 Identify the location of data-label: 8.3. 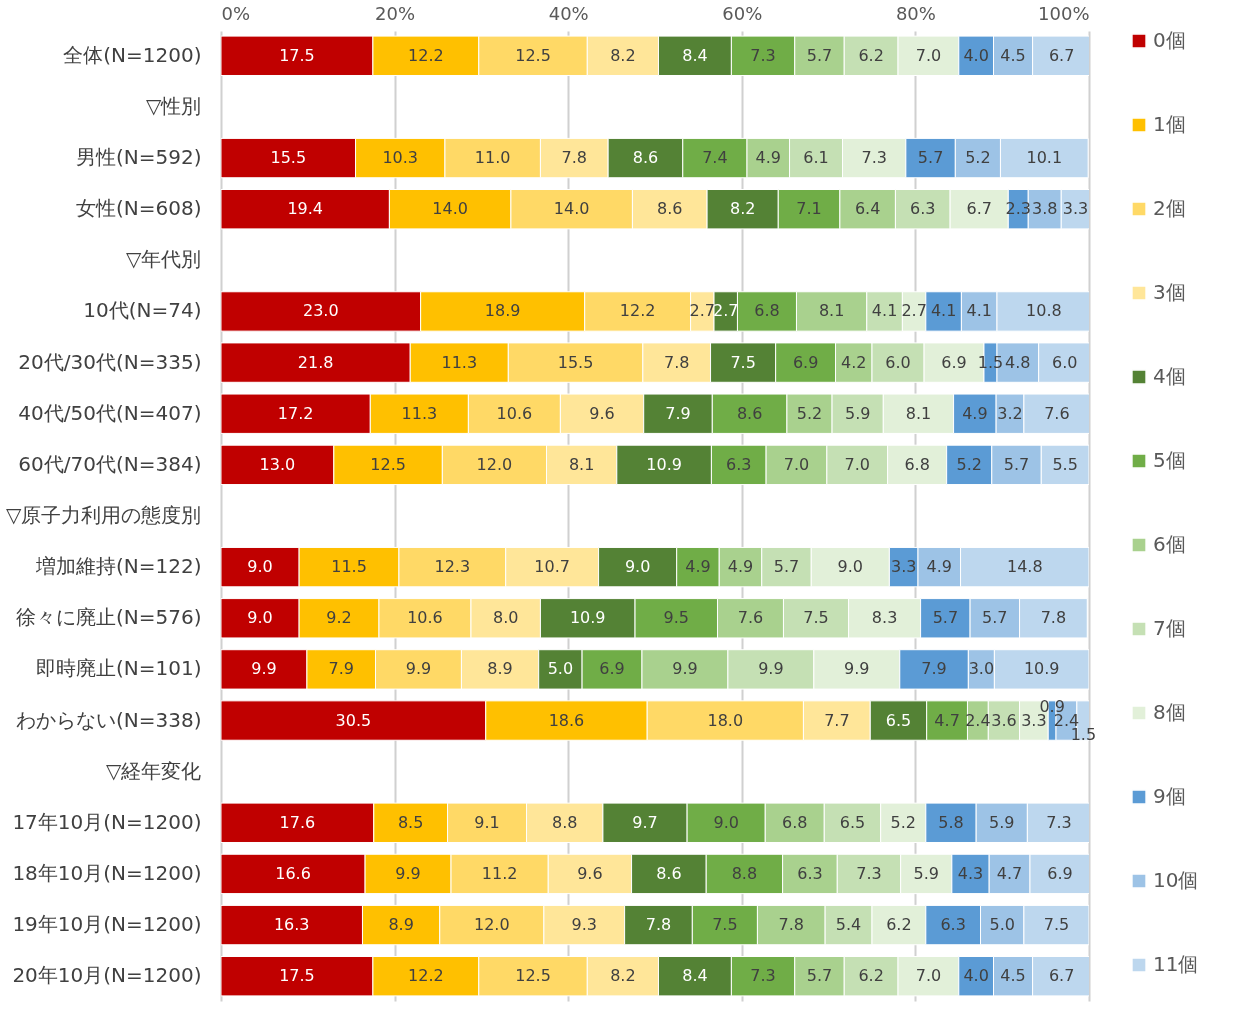
(884, 618).